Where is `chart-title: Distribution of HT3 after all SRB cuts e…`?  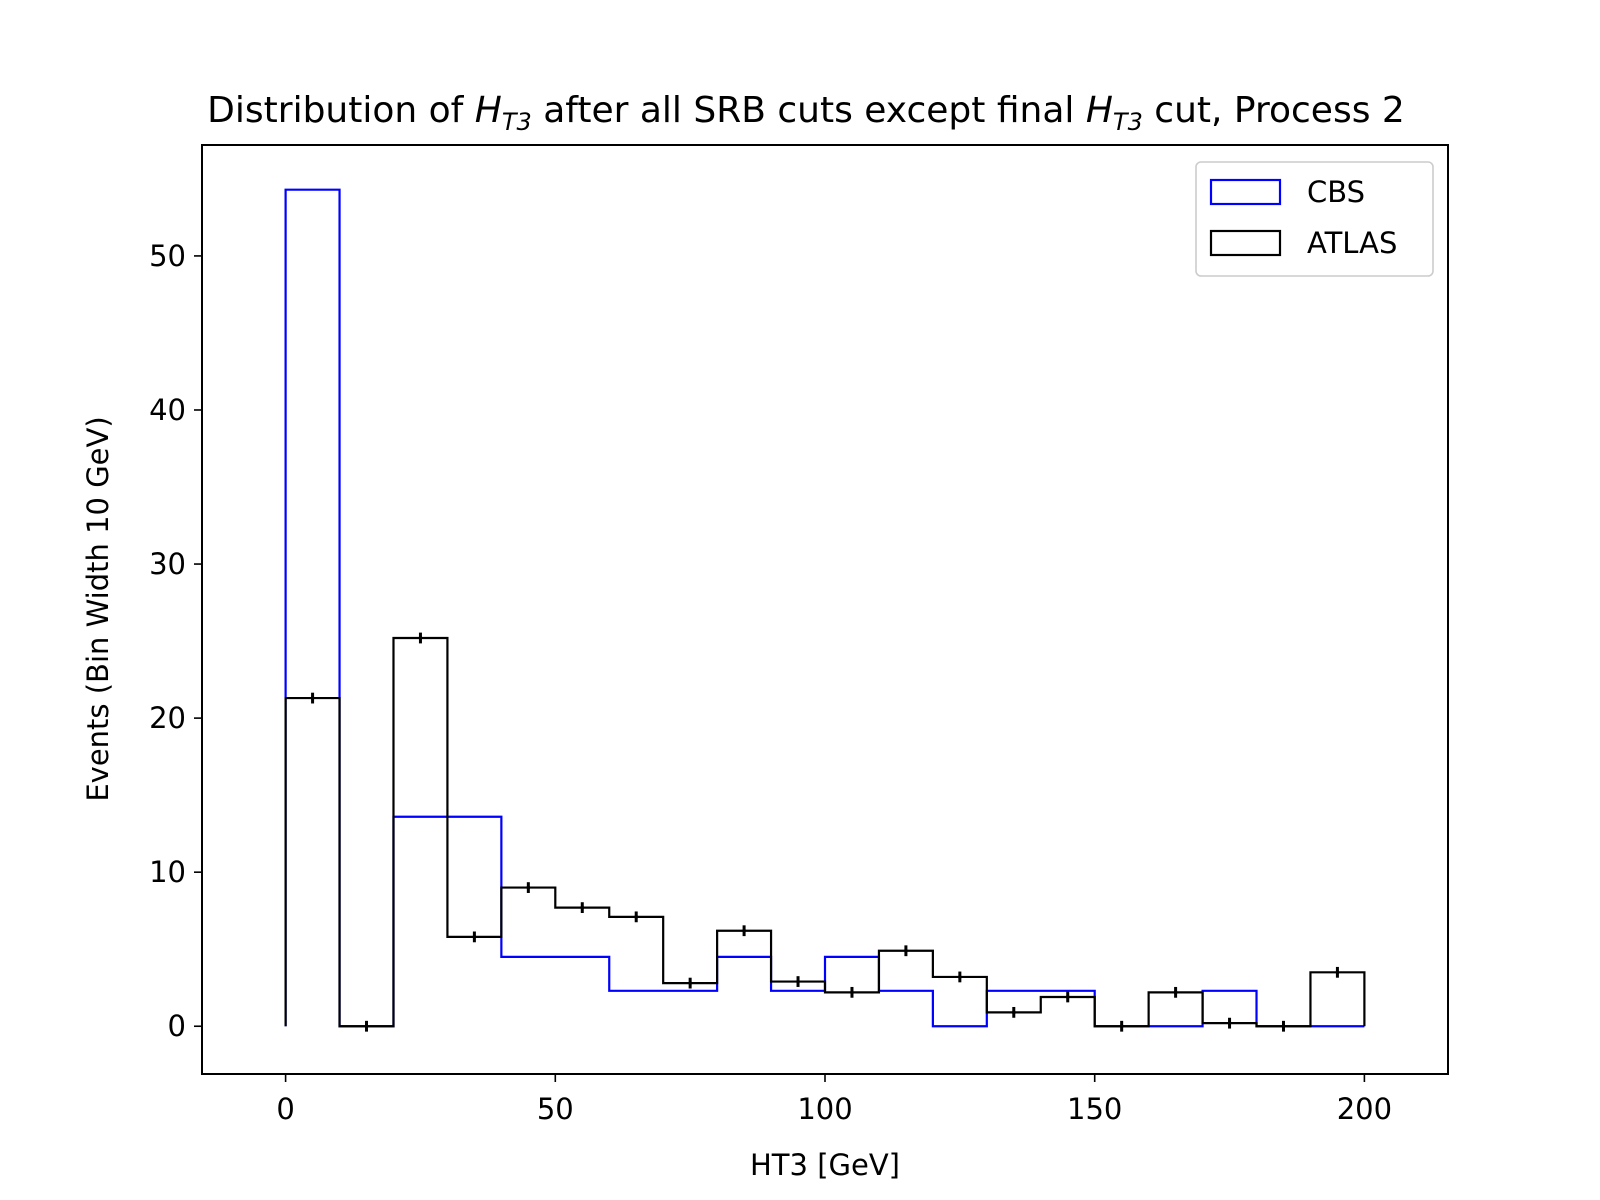 chart-title: Distribution of HT3 after all SRB cuts e… is located at coordinates (806, 113).